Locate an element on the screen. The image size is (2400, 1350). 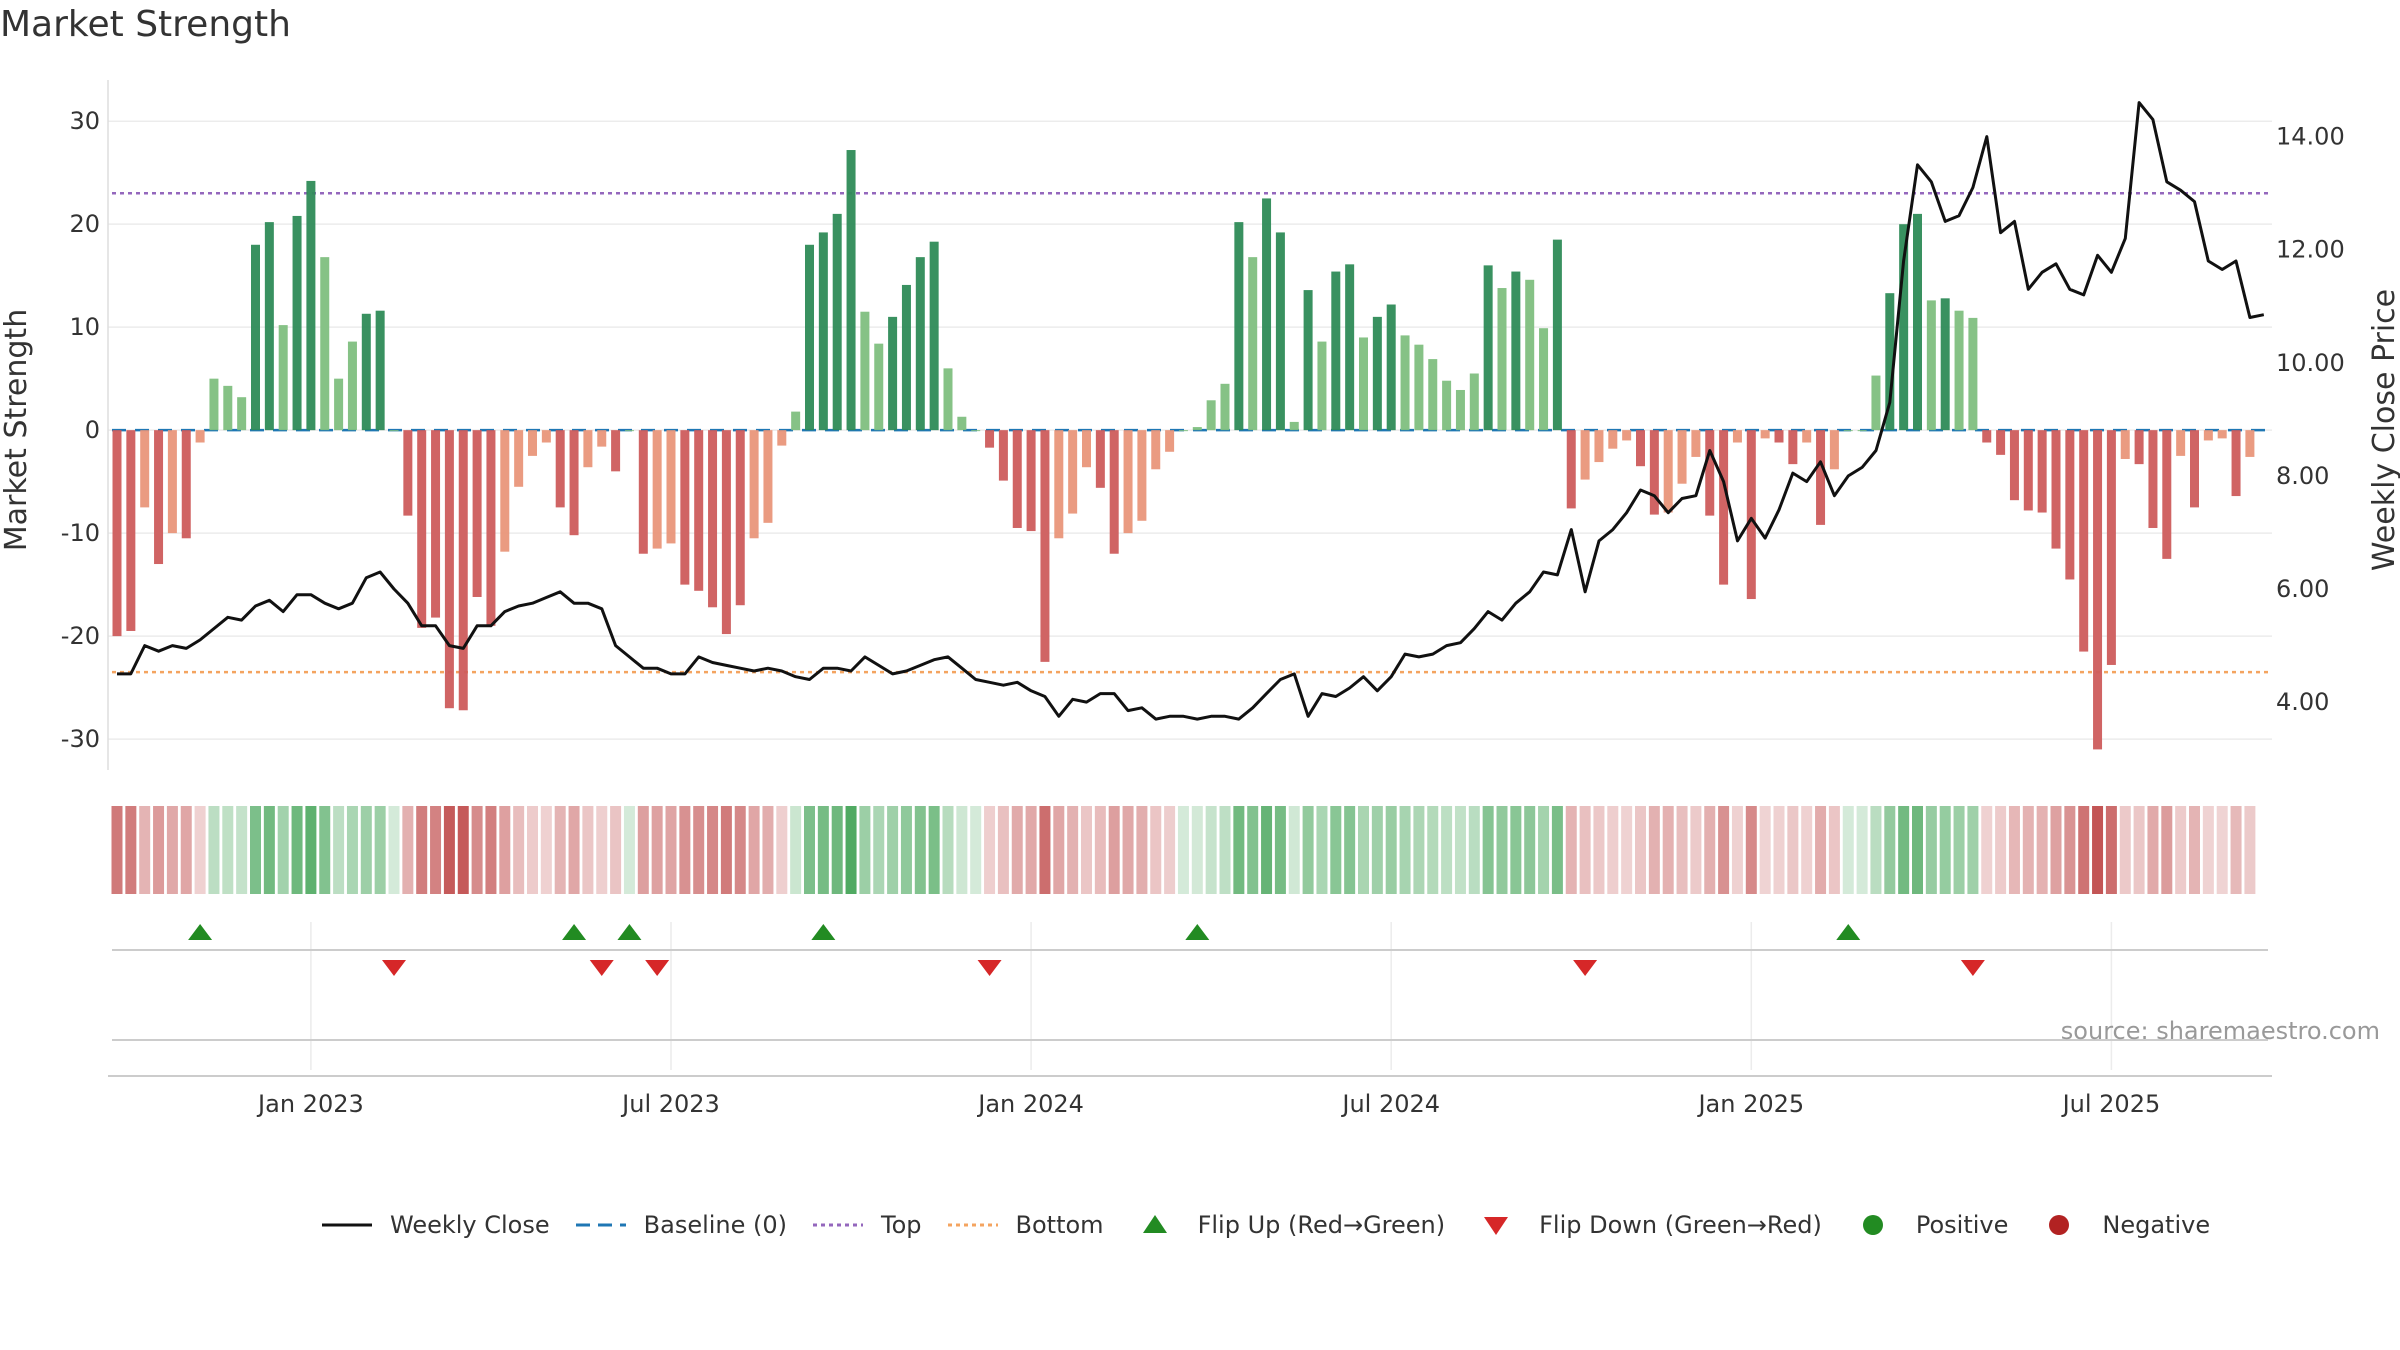
y2-tick-label: 10.00 is located at coordinates (2310, 363).